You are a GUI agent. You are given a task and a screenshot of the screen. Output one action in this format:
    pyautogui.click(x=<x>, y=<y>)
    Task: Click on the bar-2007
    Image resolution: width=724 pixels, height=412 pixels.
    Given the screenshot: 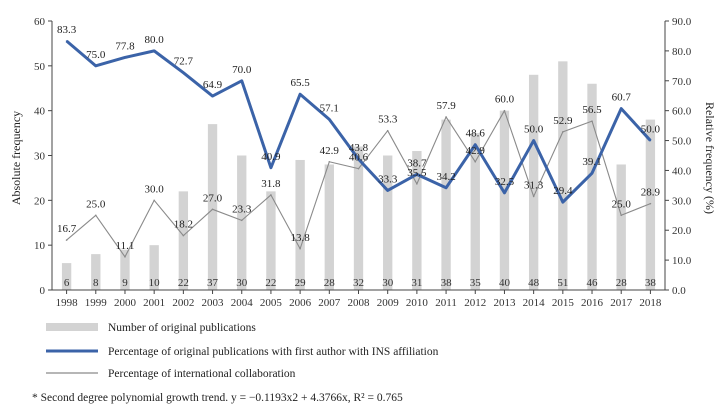 What is the action you would take?
    pyautogui.click(x=329, y=227)
    